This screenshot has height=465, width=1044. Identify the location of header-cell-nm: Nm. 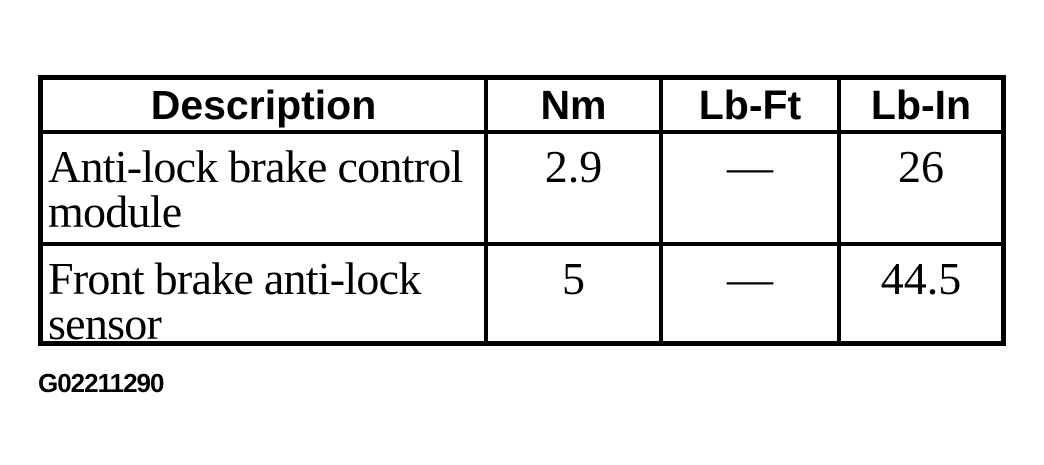
(575, 107).